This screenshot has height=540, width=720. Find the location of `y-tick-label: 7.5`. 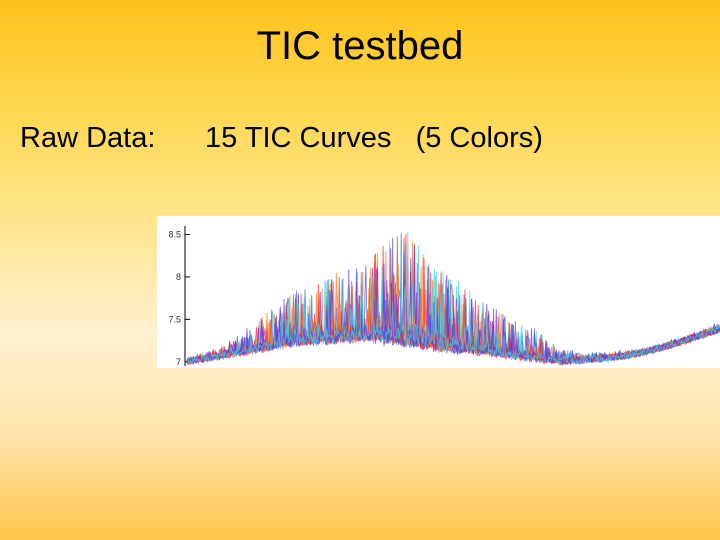

y-tick-label: 7.5 is located at coordinates (174, 319).